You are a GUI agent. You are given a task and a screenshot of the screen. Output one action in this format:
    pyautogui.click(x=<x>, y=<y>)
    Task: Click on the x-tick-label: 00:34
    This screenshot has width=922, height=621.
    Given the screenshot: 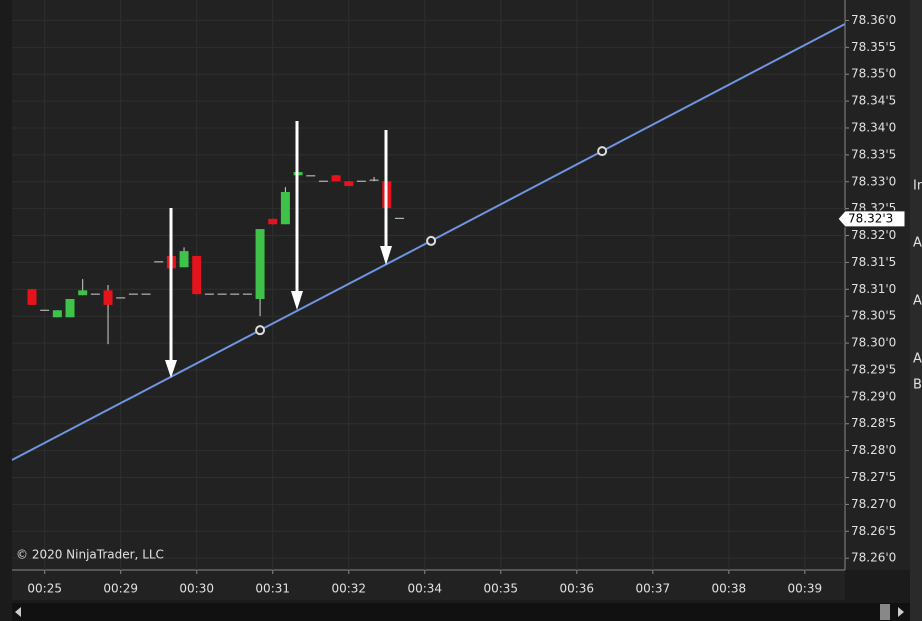 What is the action you would take?
    pyautogui.click(x=424, y=589)
    